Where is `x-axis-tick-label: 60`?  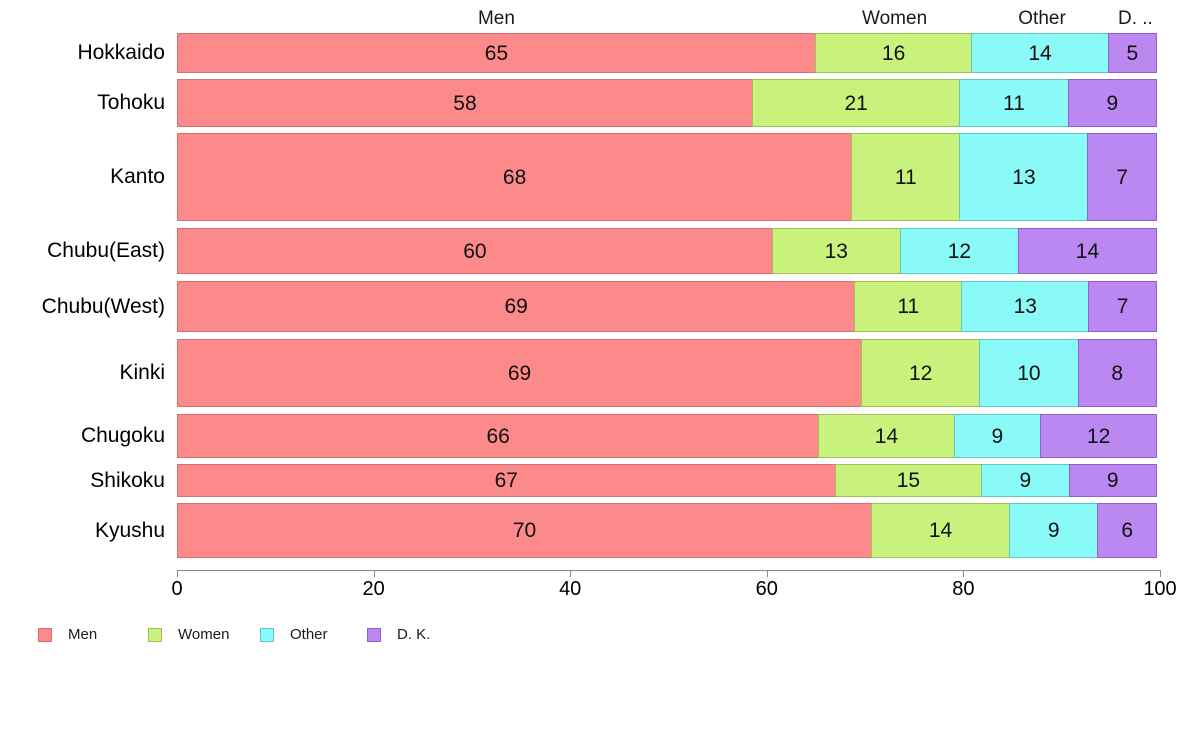
x-axis-tick-label: 60 is located at coordinates (766, 589).